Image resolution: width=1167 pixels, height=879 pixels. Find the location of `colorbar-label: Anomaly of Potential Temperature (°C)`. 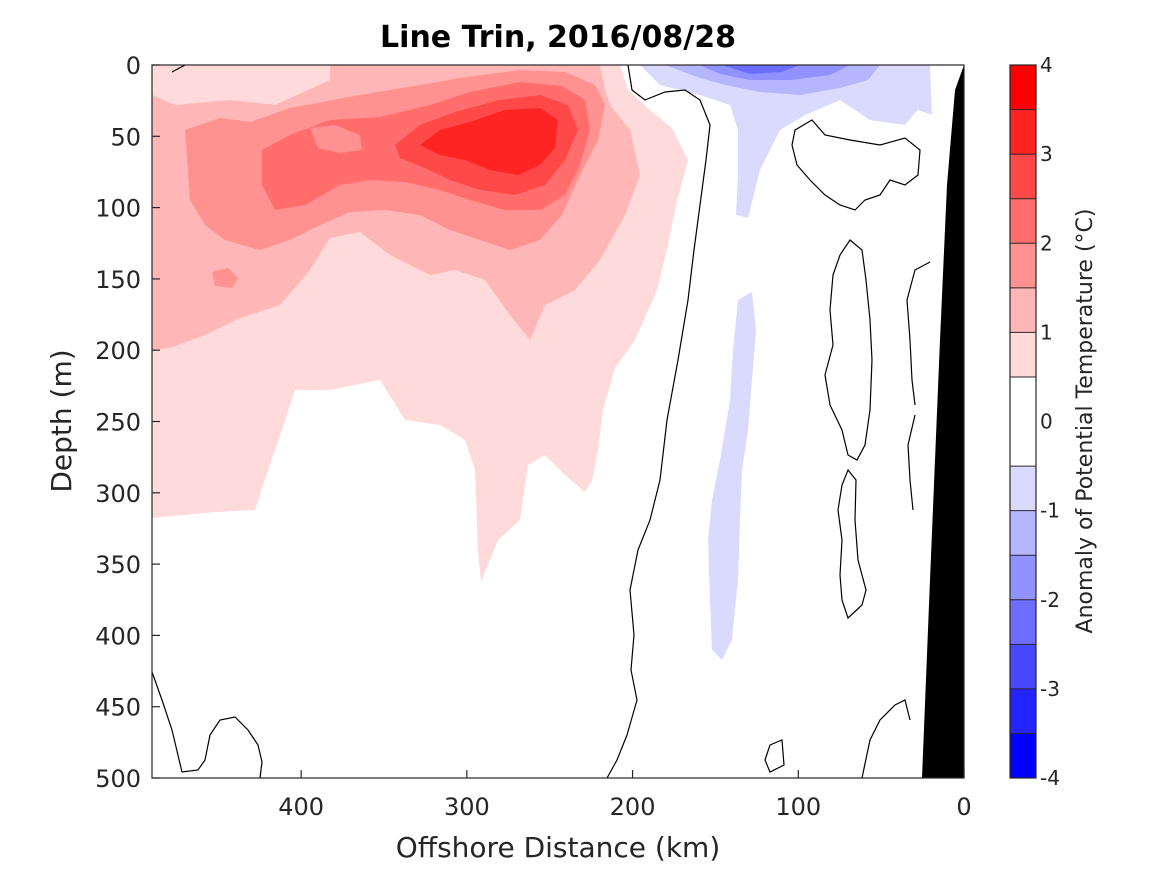

colorbar-label: Anomaly of Potential Temperature (°C) is located at coordinates (1085, 421).